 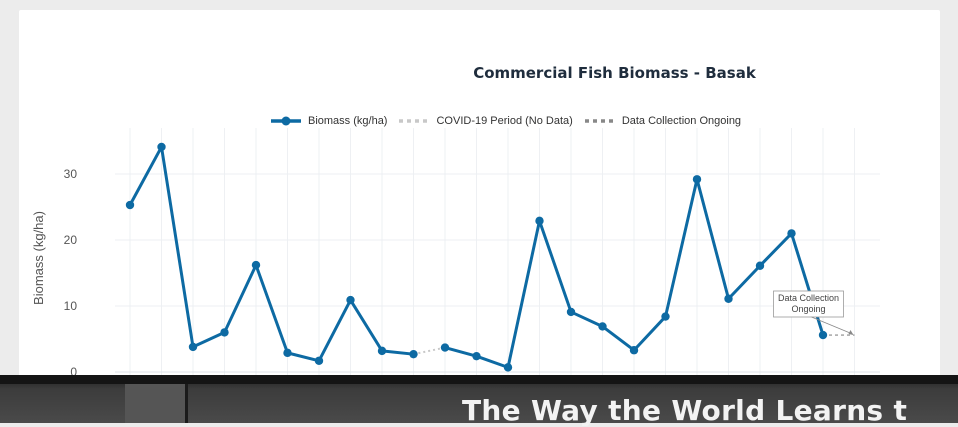 I want to click on legend-item-covid: COVID-19 Period (No Data), so click(x=485, y=121).